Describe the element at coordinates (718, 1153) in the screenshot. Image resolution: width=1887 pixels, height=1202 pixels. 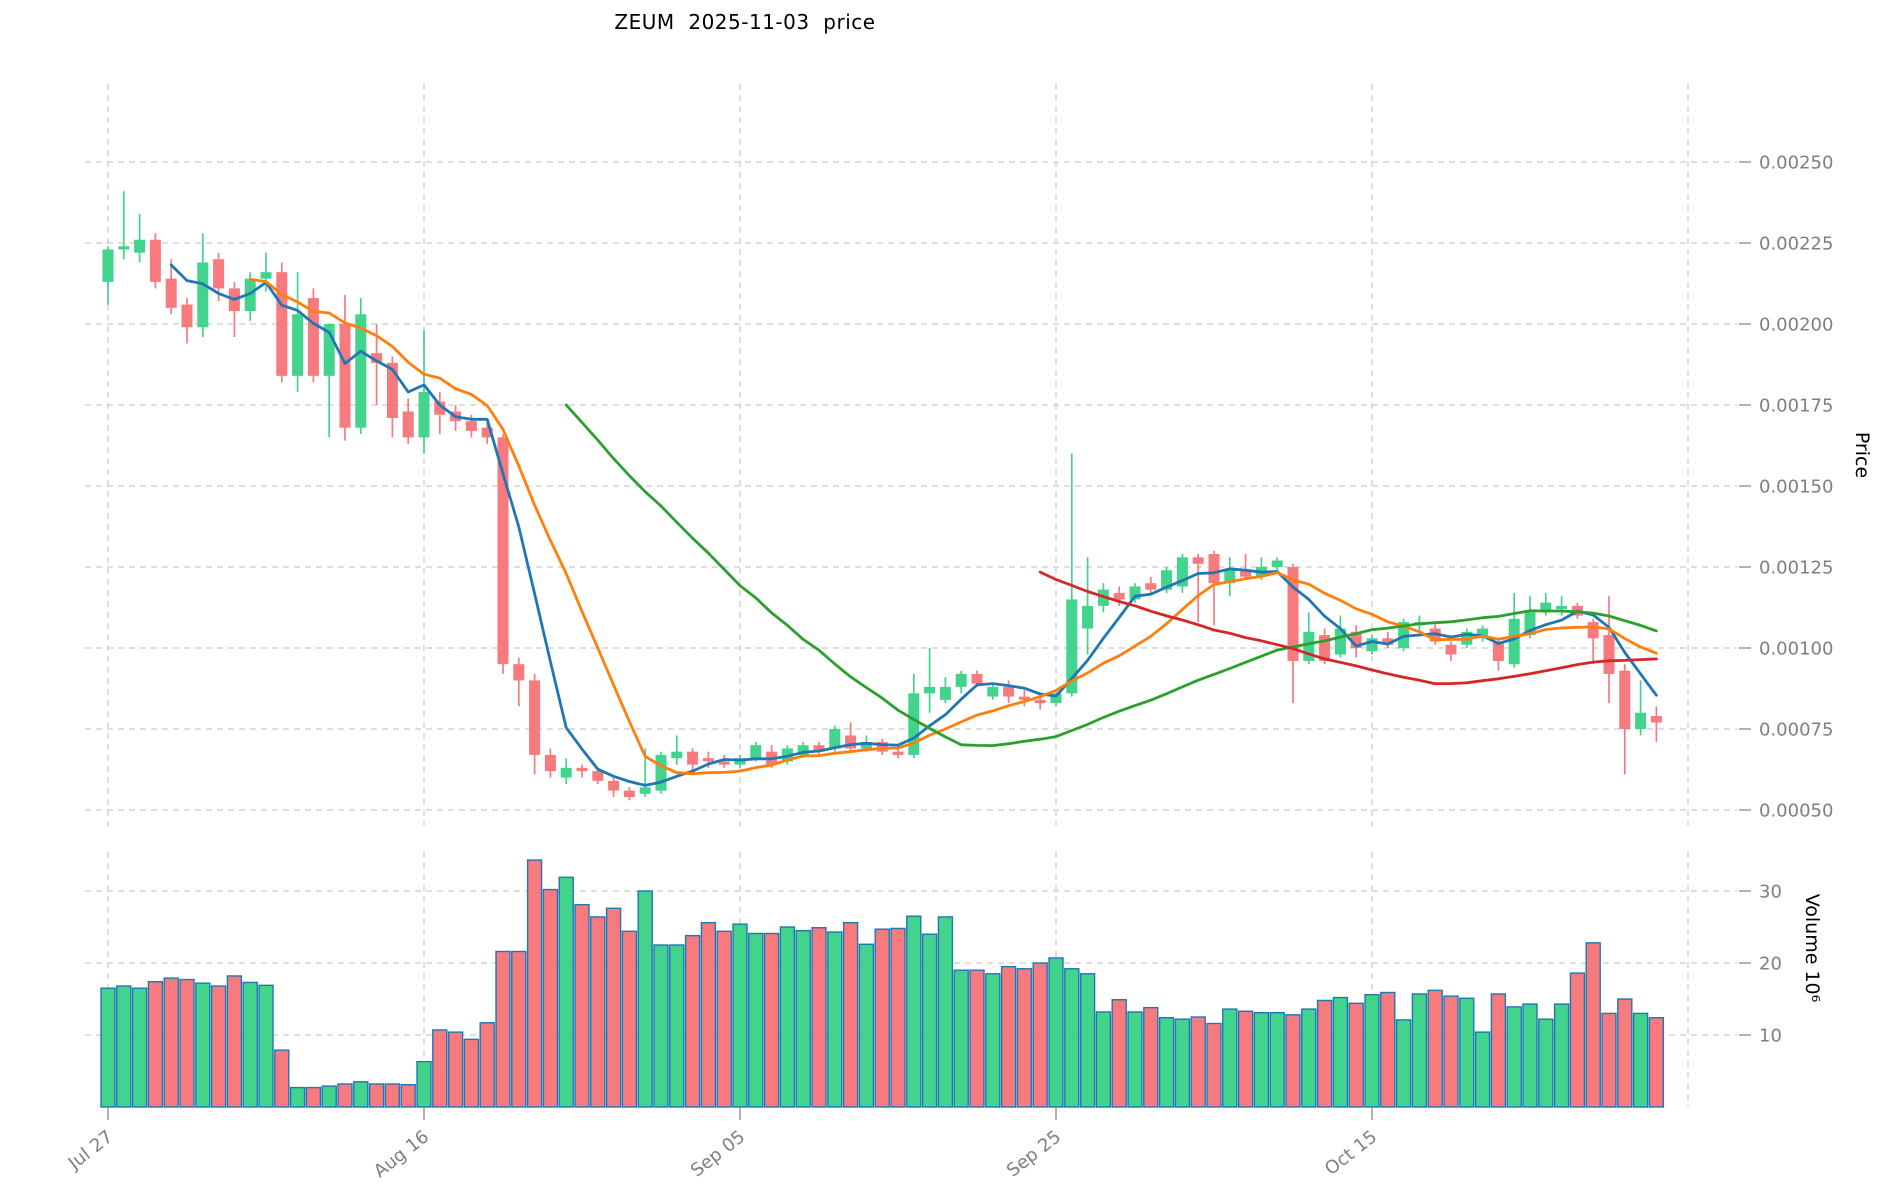
I see `x-tick-label: Sep 05` at that location.